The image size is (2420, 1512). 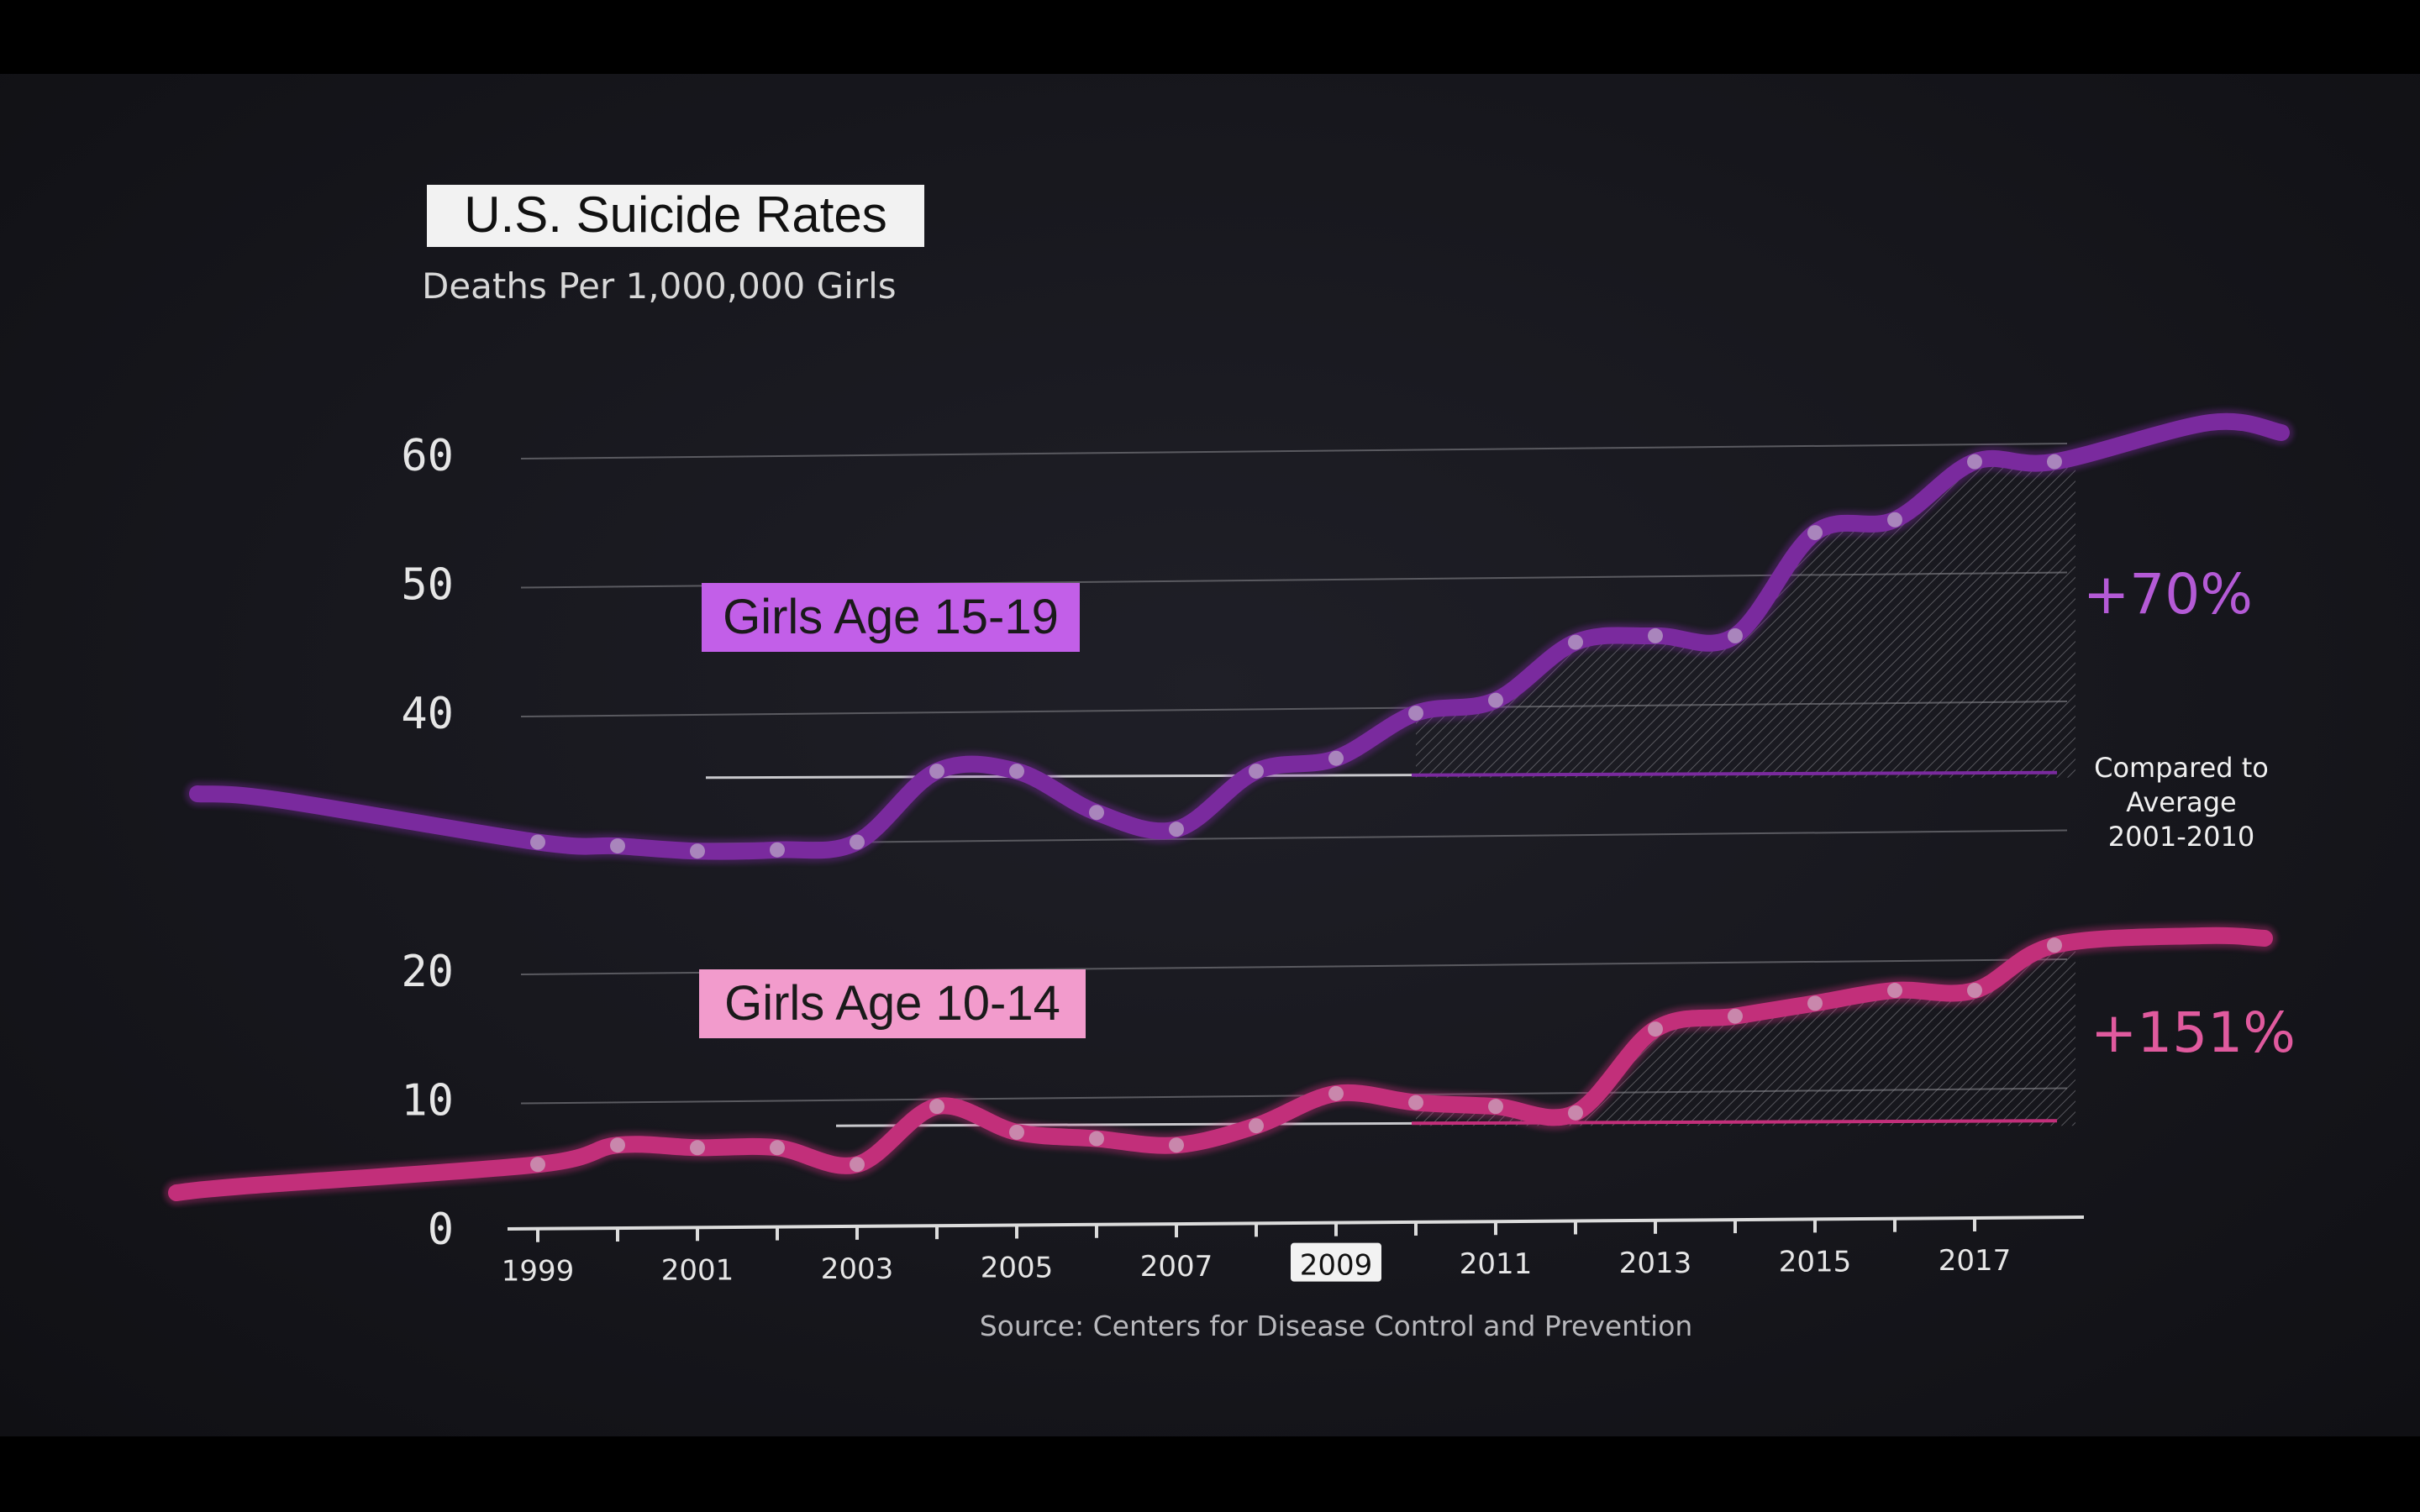 I want to click on comparison-note-line: 2001-2010, so click(x=2181, y=837).